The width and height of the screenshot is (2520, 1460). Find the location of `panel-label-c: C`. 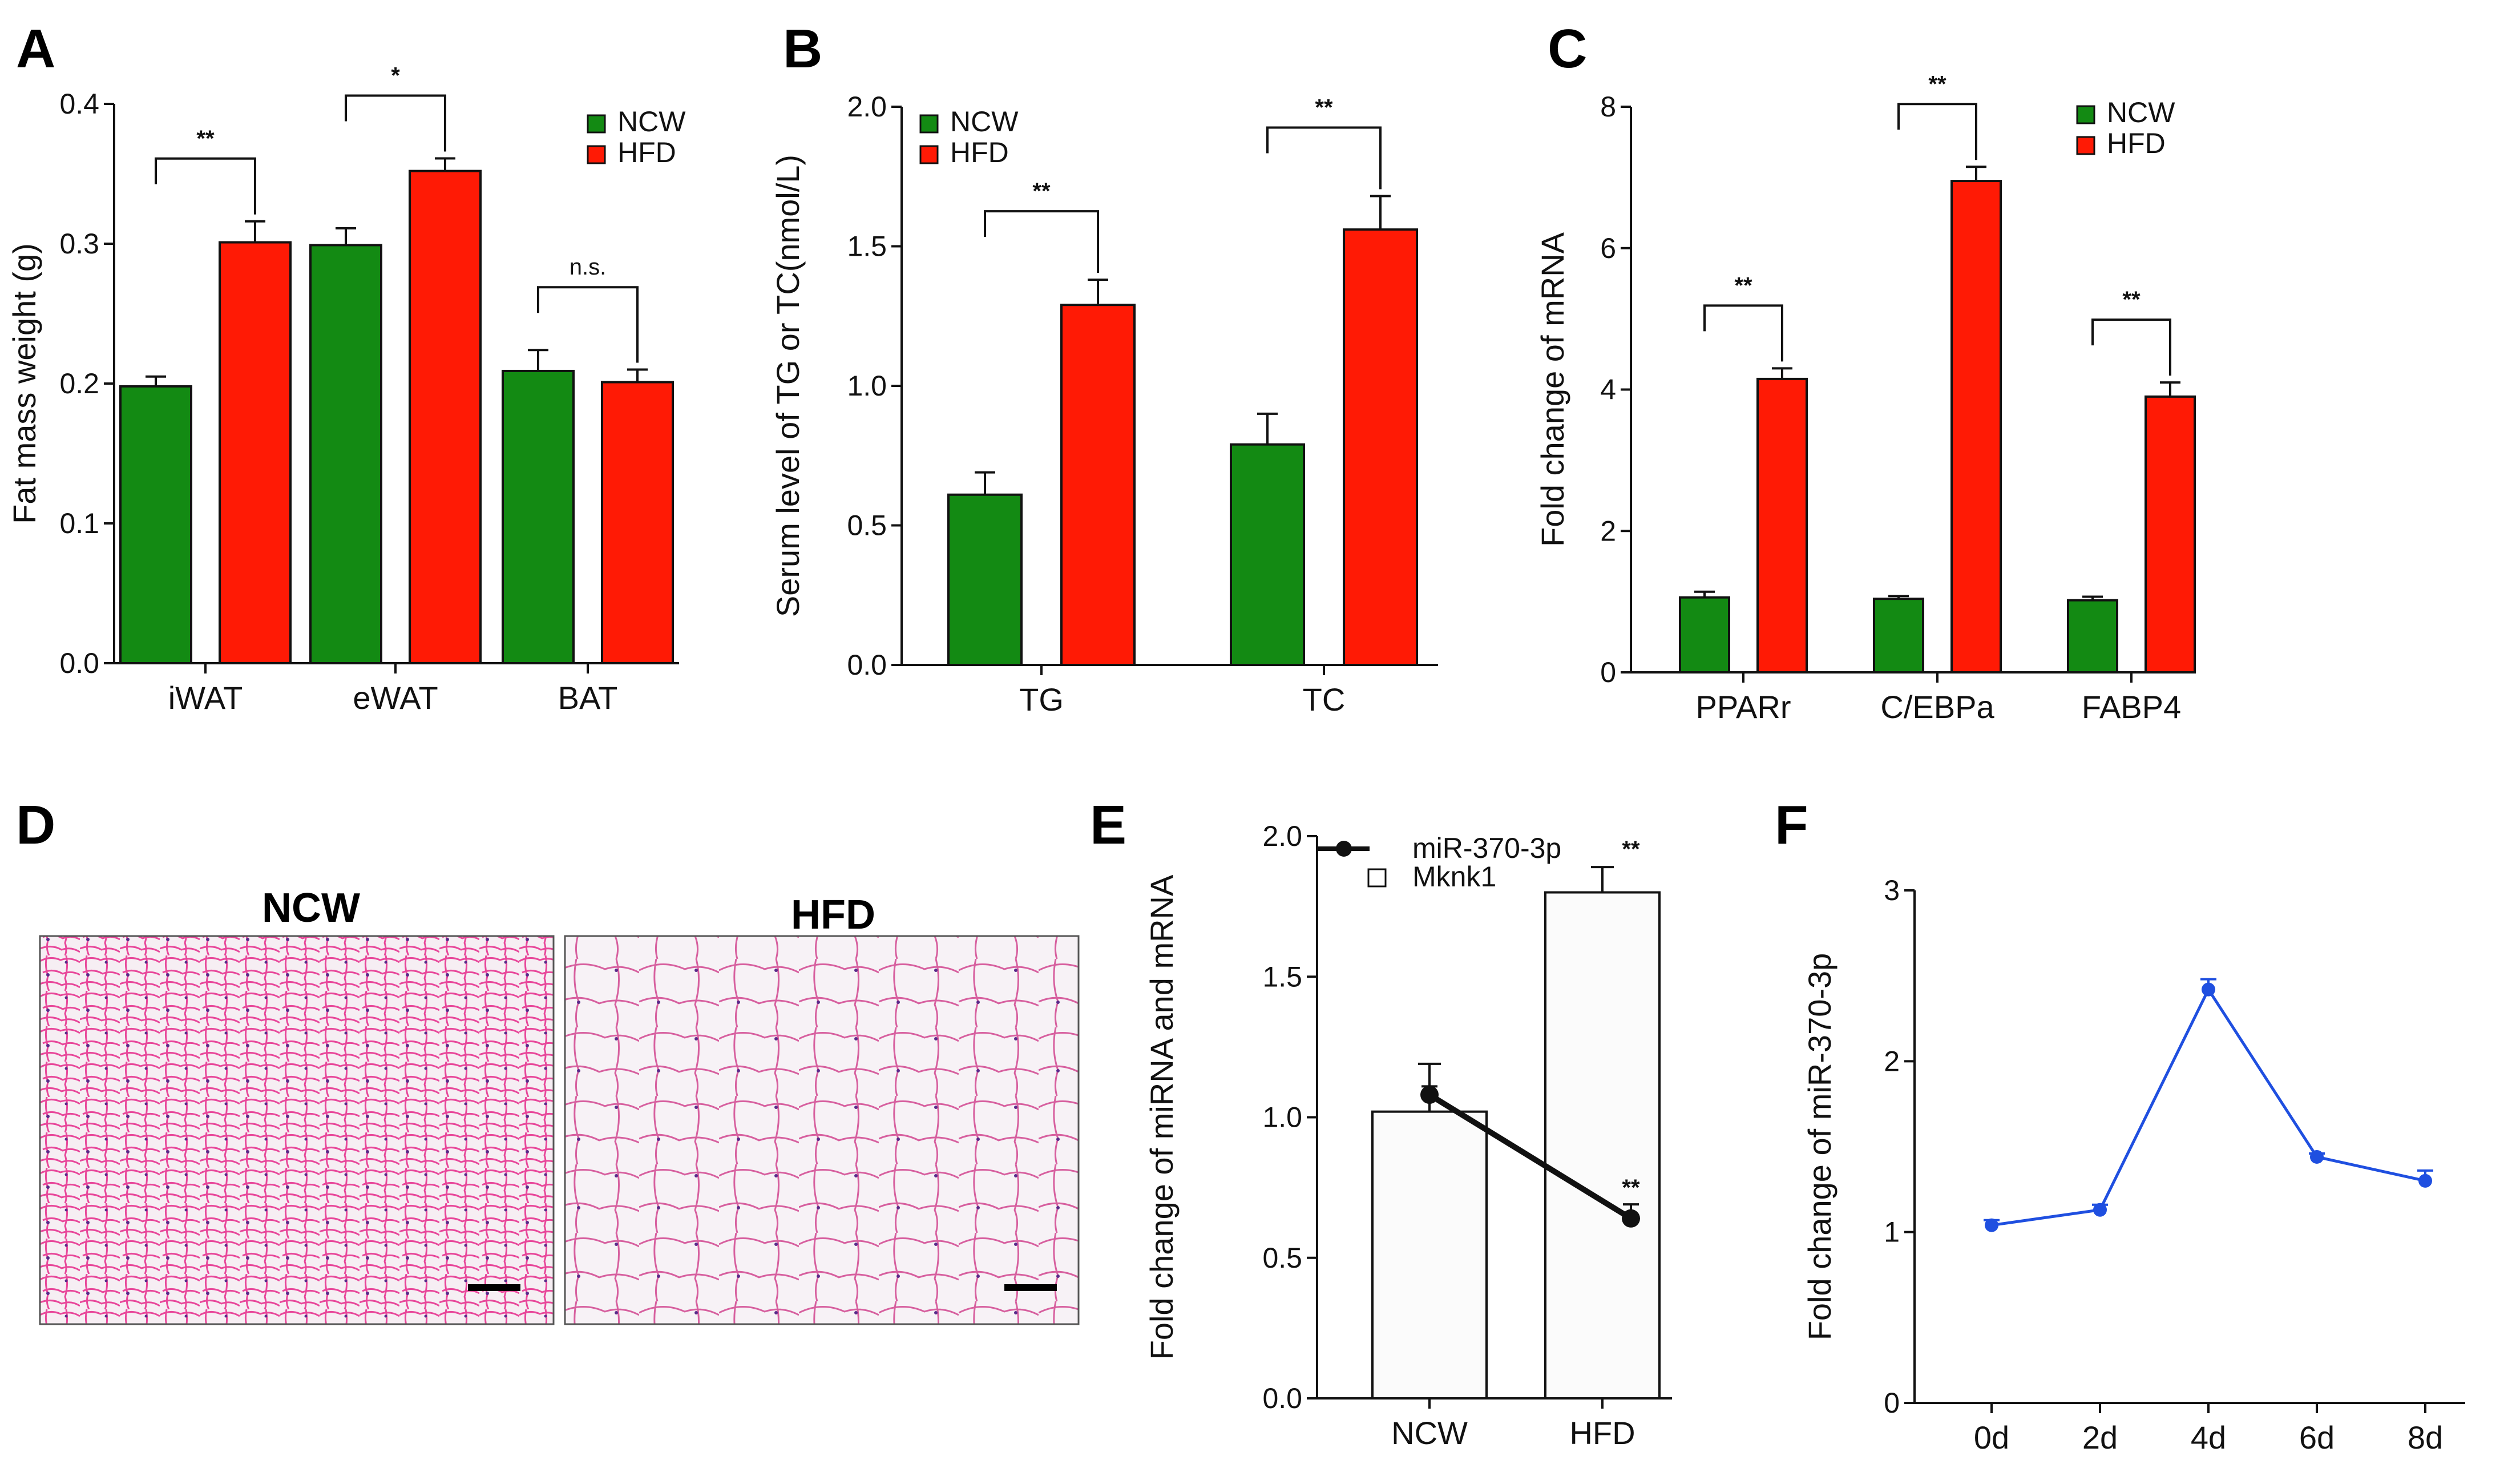

panel-label-c: C is located at coordinates (1567, 48).